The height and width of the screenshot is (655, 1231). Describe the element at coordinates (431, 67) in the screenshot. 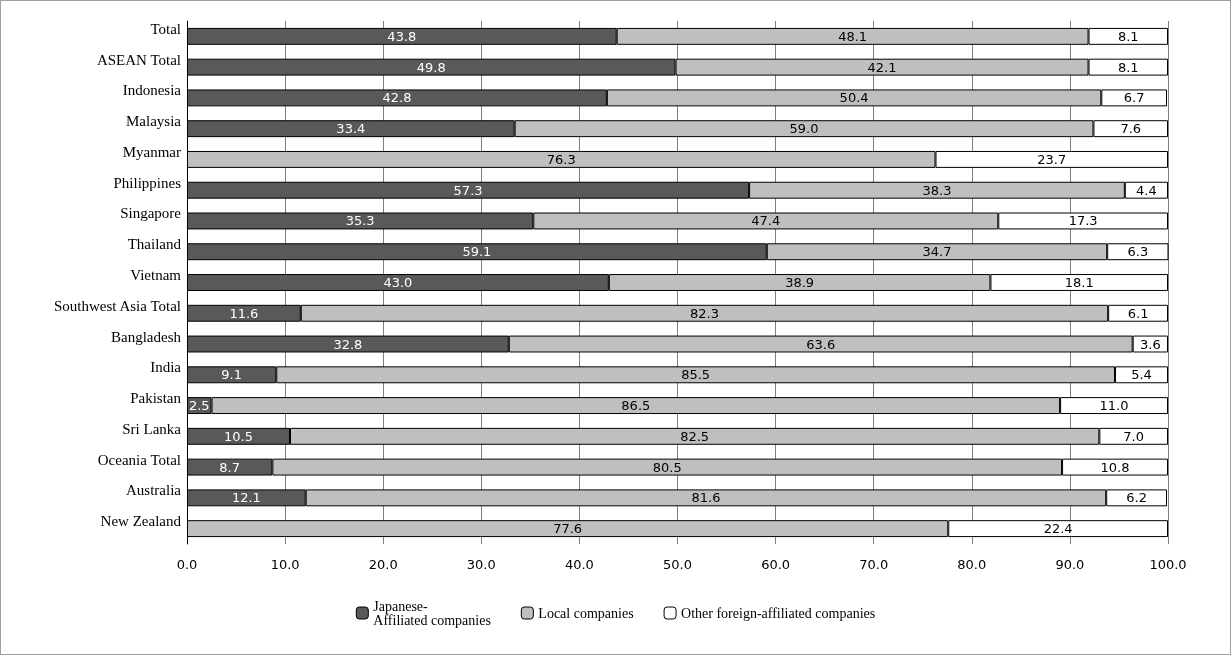

I see `data-label: 49.8` at that location.